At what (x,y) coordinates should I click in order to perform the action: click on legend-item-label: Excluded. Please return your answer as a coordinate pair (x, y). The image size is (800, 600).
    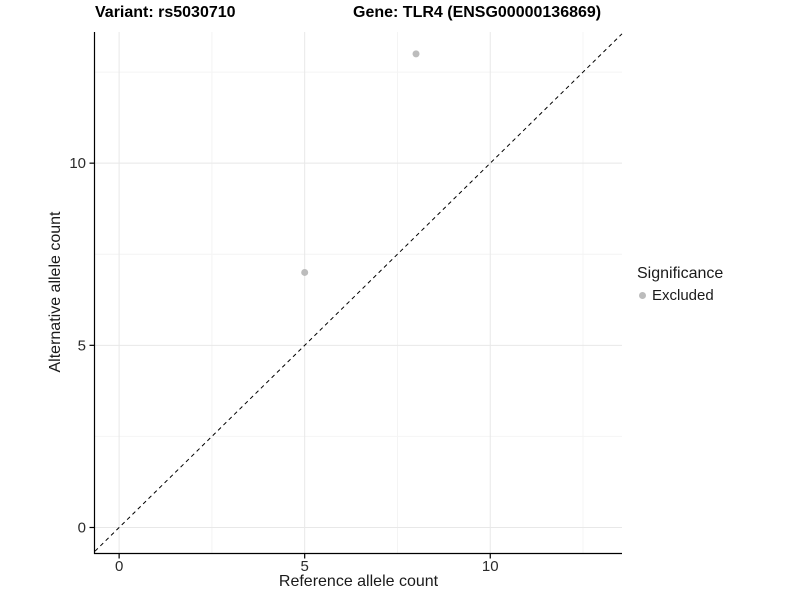
    Looking at the image, I should click on (683, 295).